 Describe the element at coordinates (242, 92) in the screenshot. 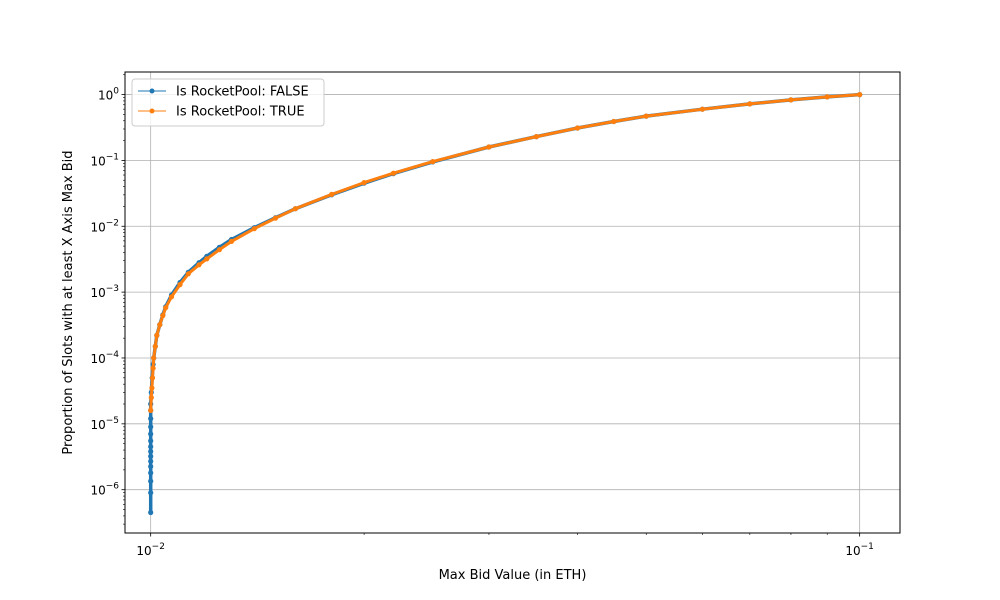

I see `legend-label-false: Is RocketPool: FALSE` at that location.